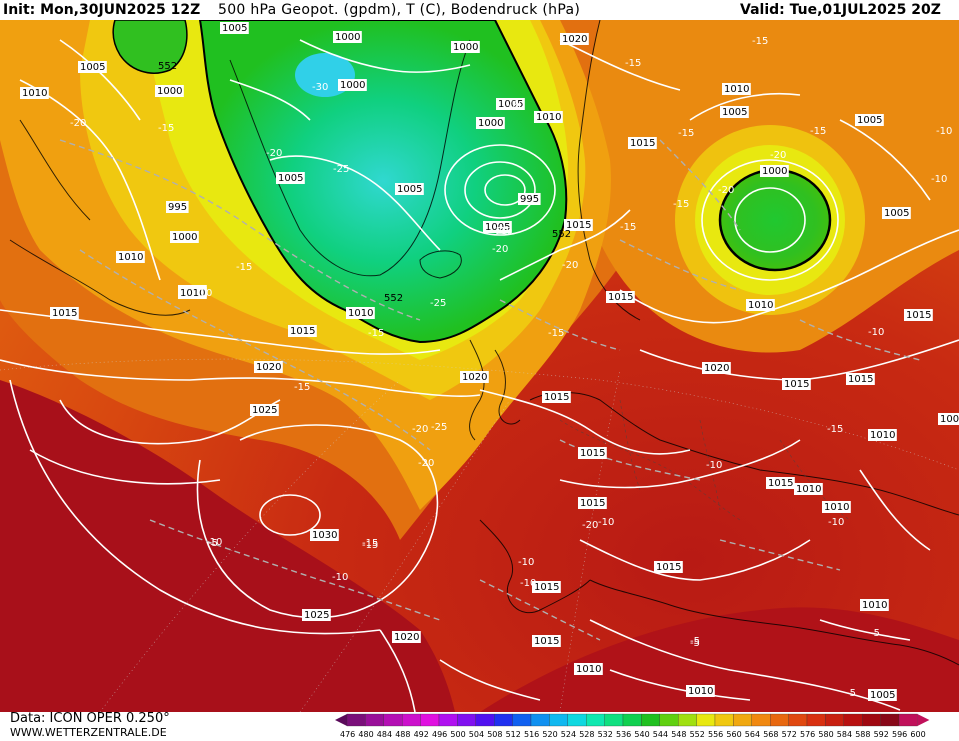 The height and width of the screenshot is (741, 959). What do you see at coordinates (513, 734) in the screenshot?
I see `legend-tick-label: 512` at bounding box center [513, 734].